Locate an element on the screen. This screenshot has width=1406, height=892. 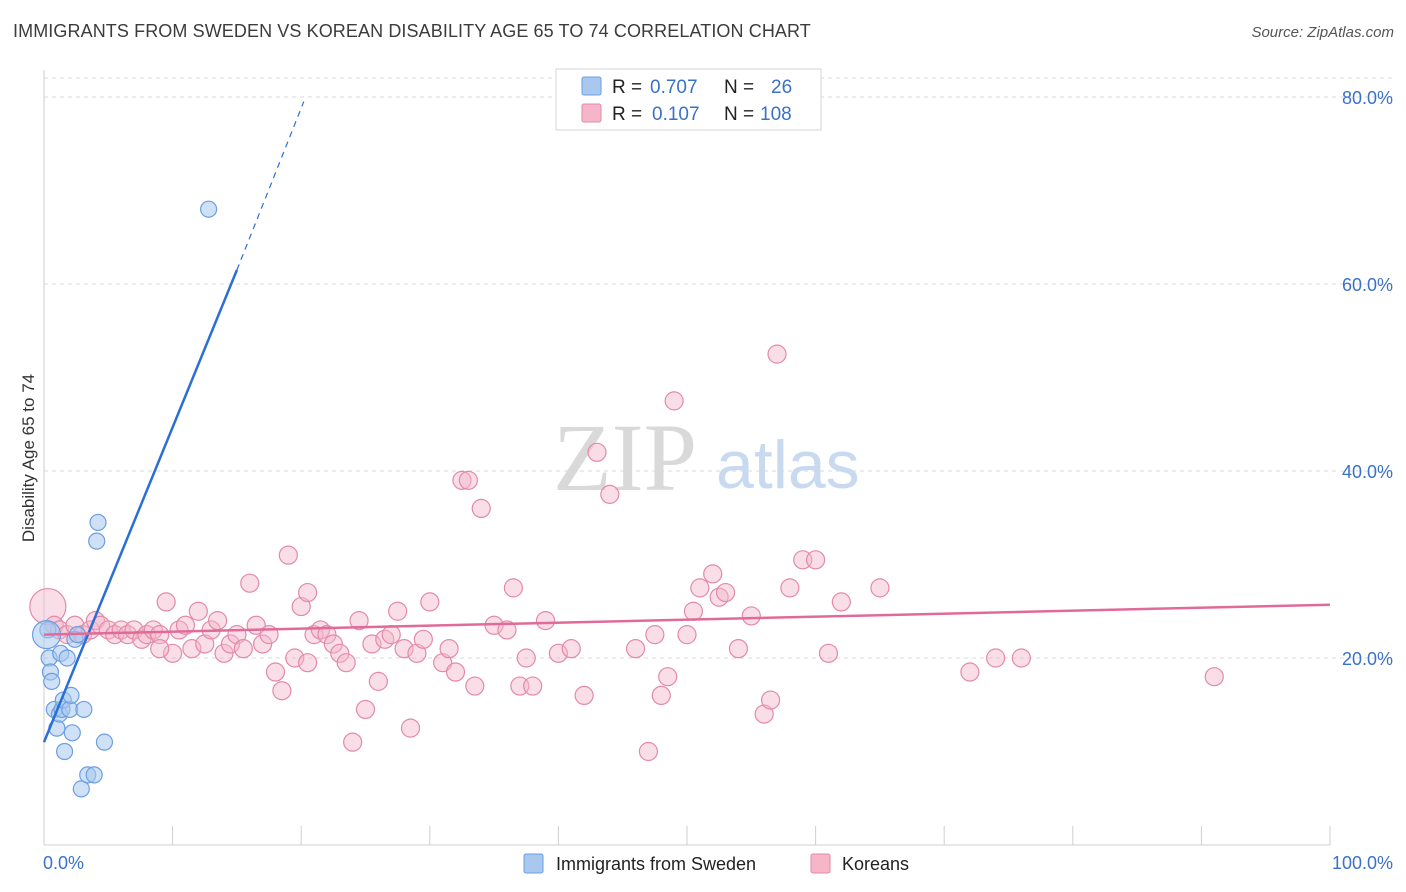
x-ticks is located at coordinates (687, 835).